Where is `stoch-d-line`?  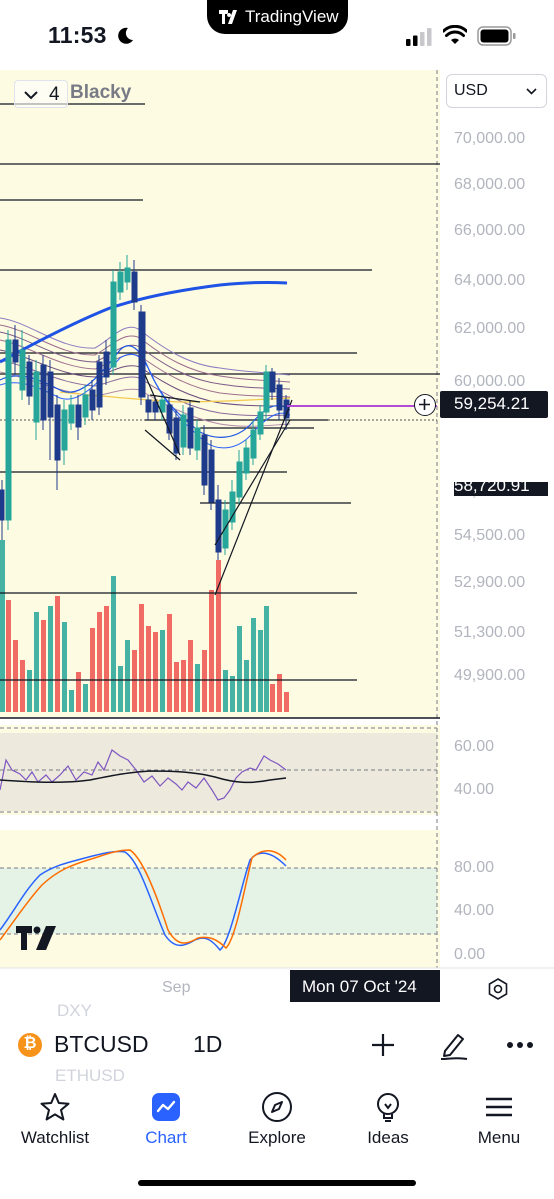 stoch-d-line is located at coordinates (143, 899).